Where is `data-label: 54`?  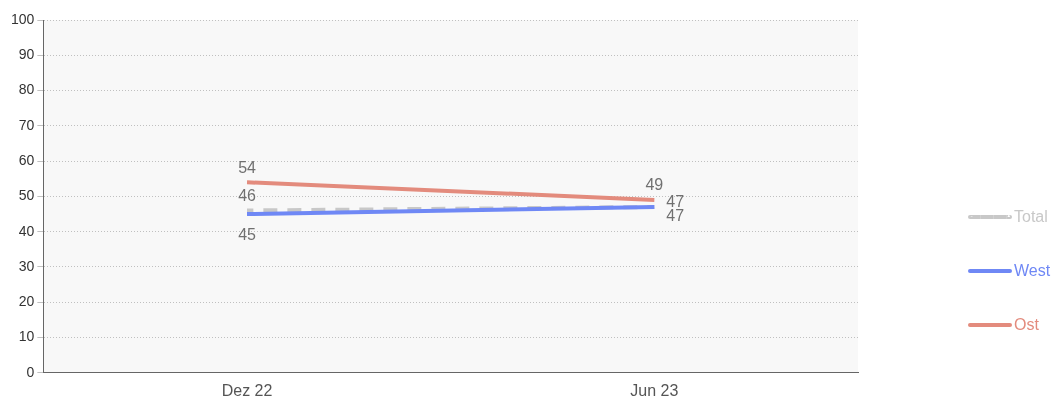
data-label: 54 is located at coordinates (247, 167).